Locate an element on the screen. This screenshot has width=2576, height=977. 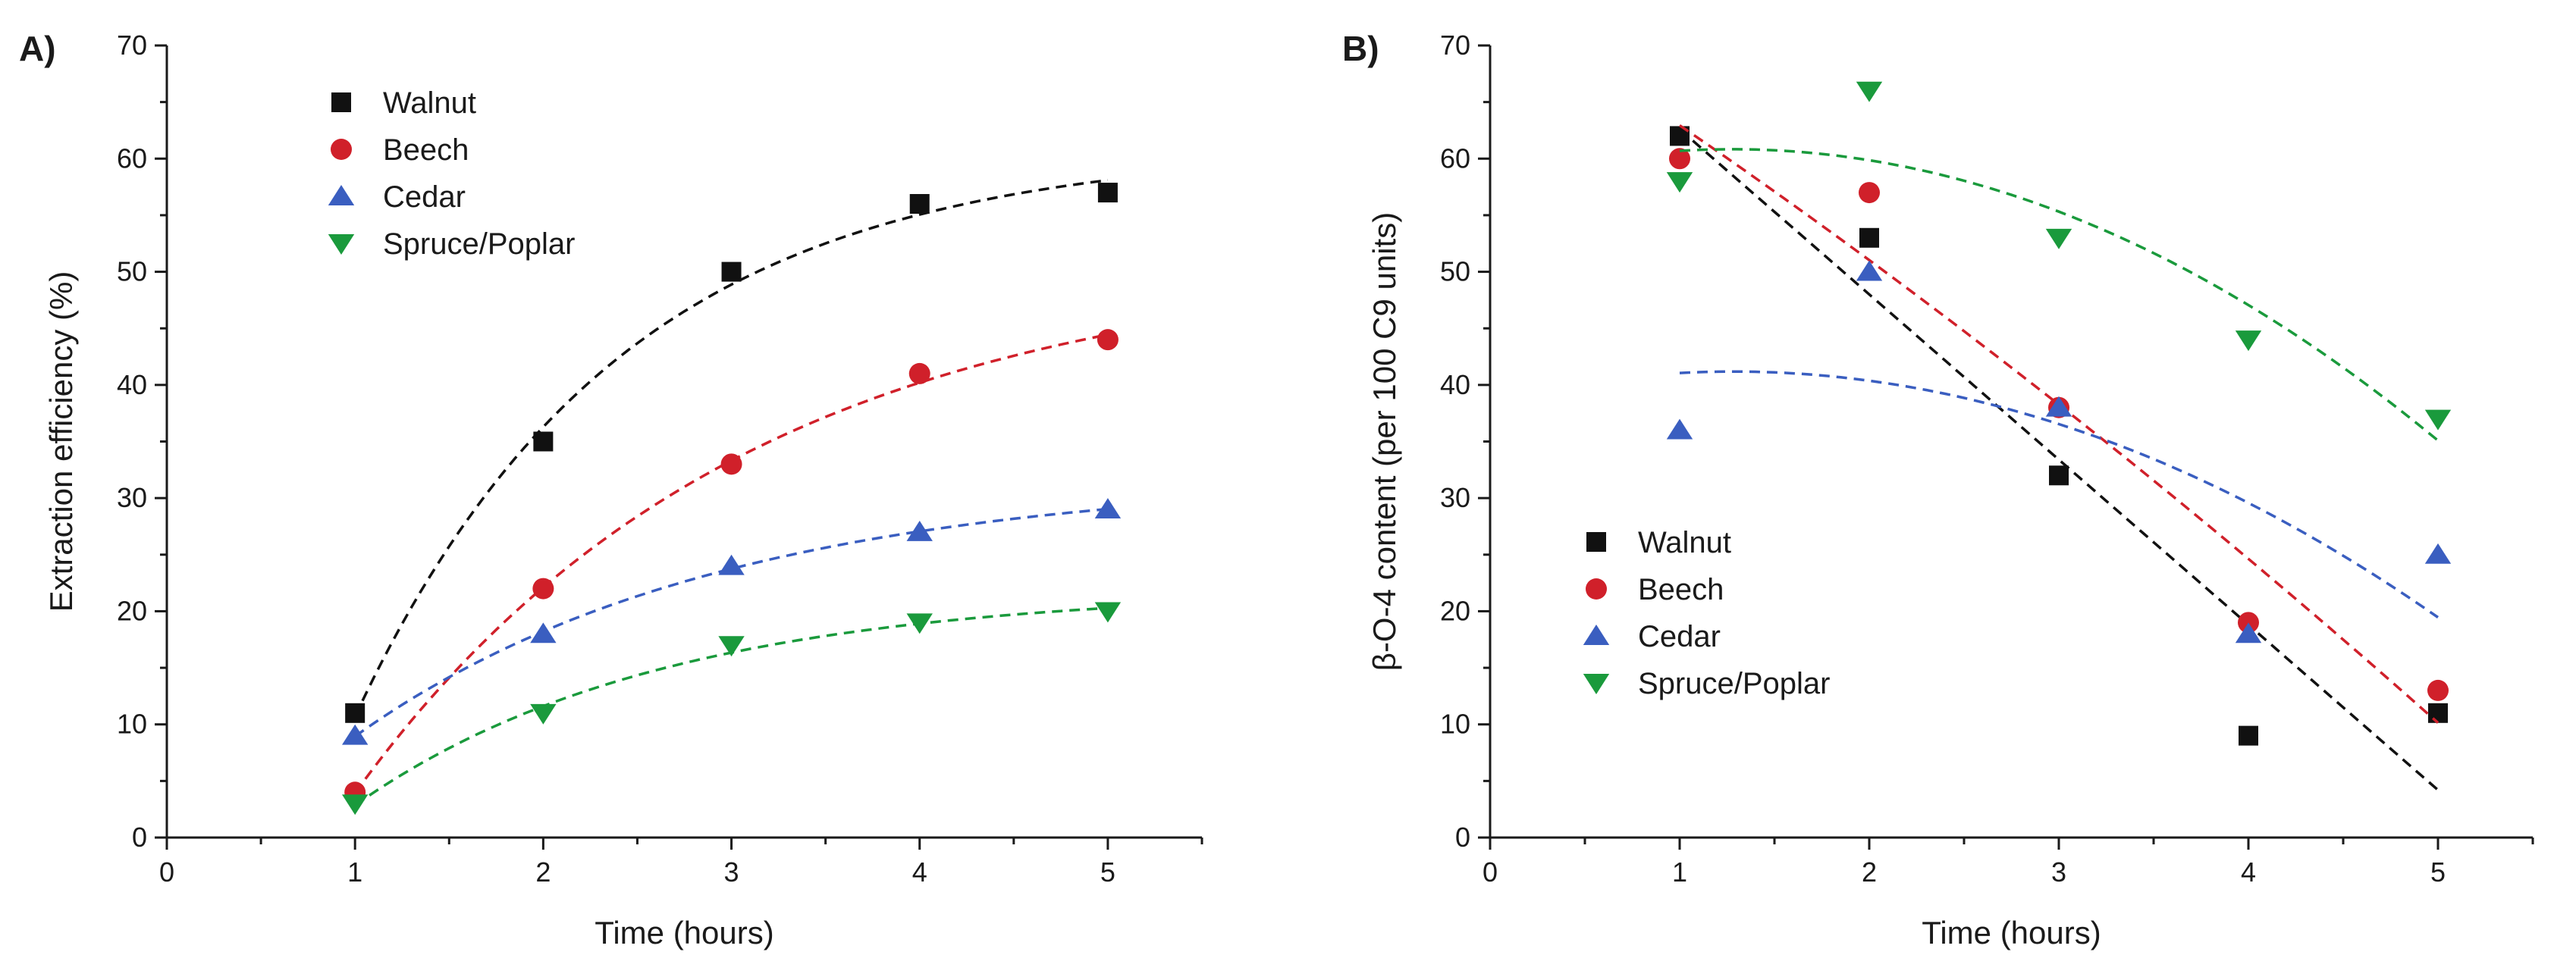
panel-label: B) is located at coordinates (1360, 49).